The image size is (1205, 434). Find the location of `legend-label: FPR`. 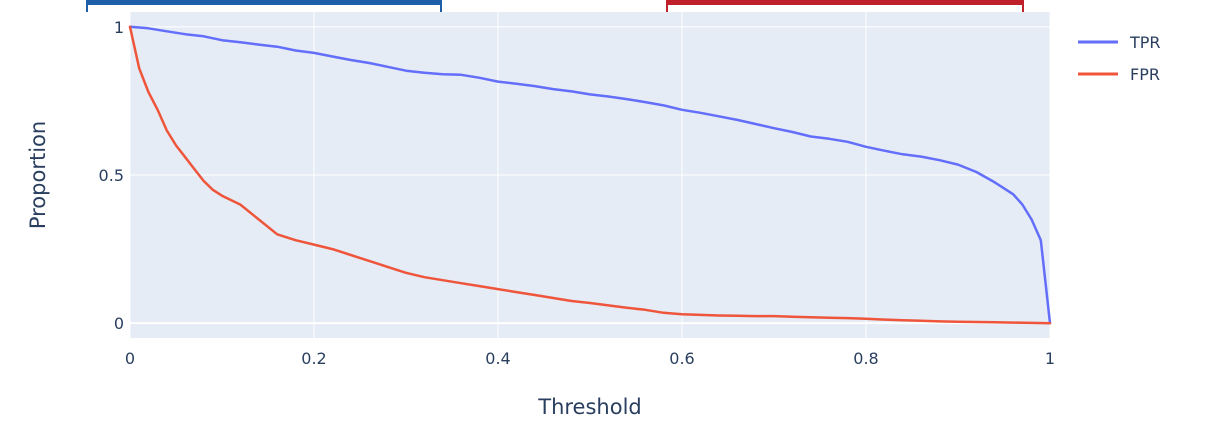

legend-label: FPR is located at coordinates (1145, 74).